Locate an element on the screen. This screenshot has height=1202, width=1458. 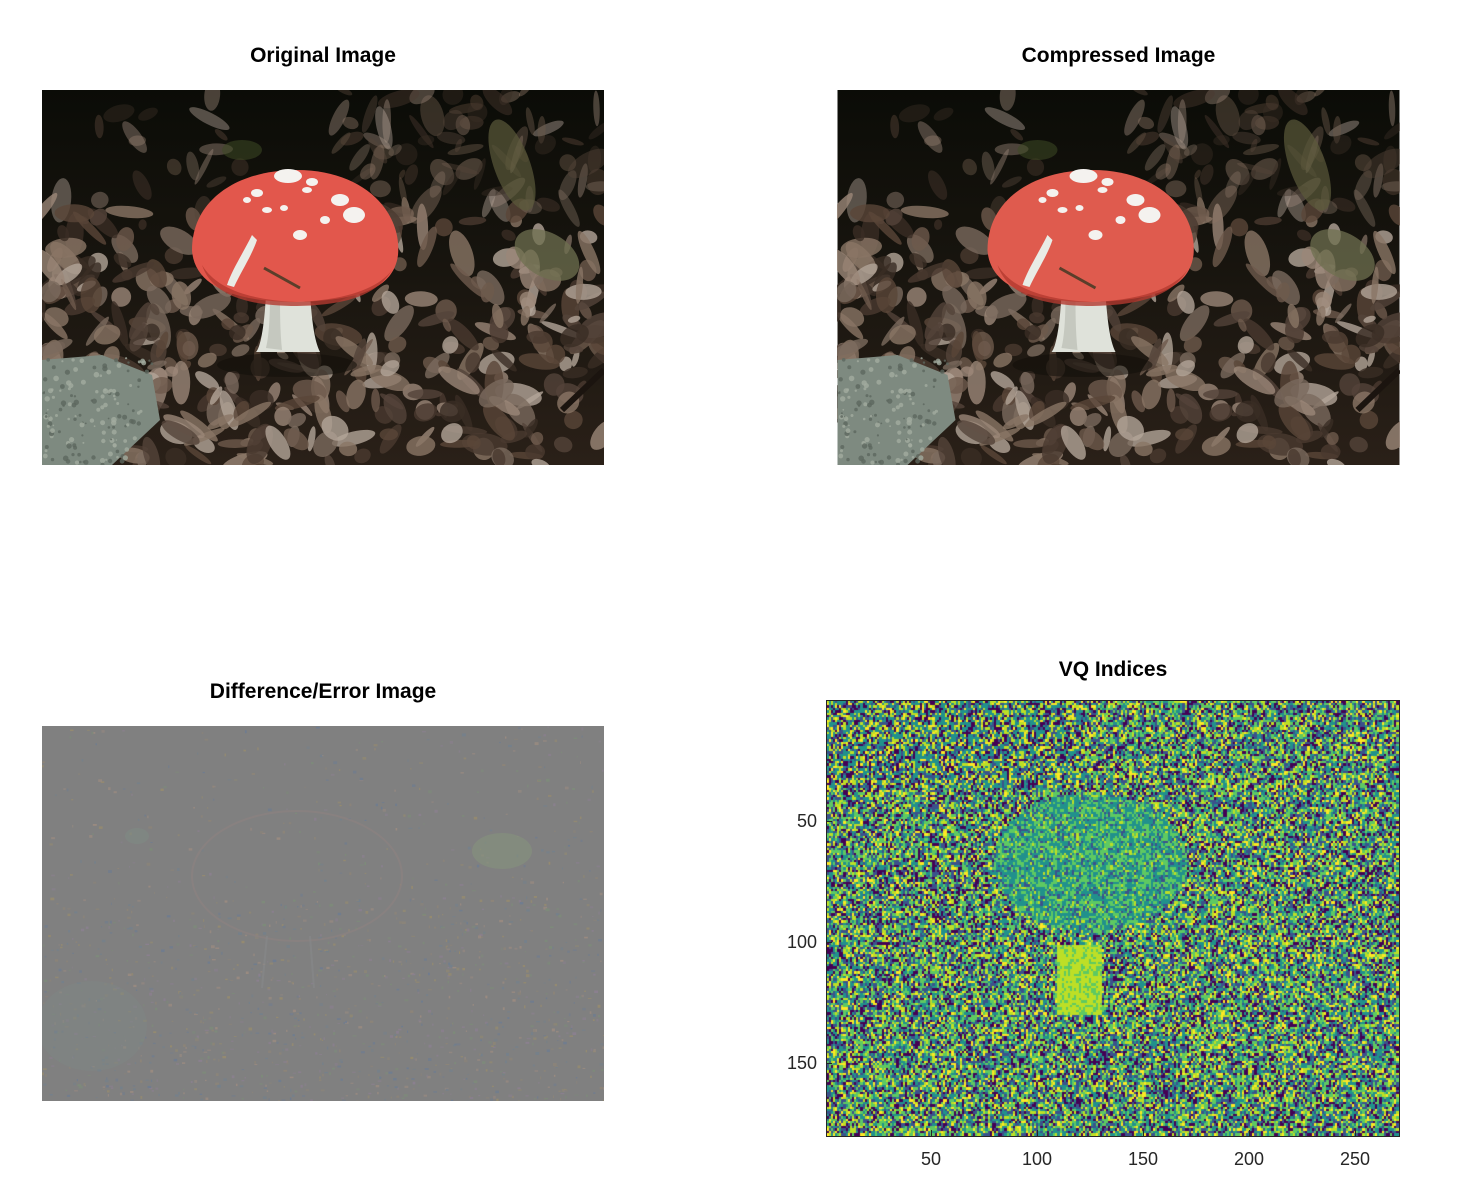
x-tick-50: 50 is located at coordinates (931, 1159).